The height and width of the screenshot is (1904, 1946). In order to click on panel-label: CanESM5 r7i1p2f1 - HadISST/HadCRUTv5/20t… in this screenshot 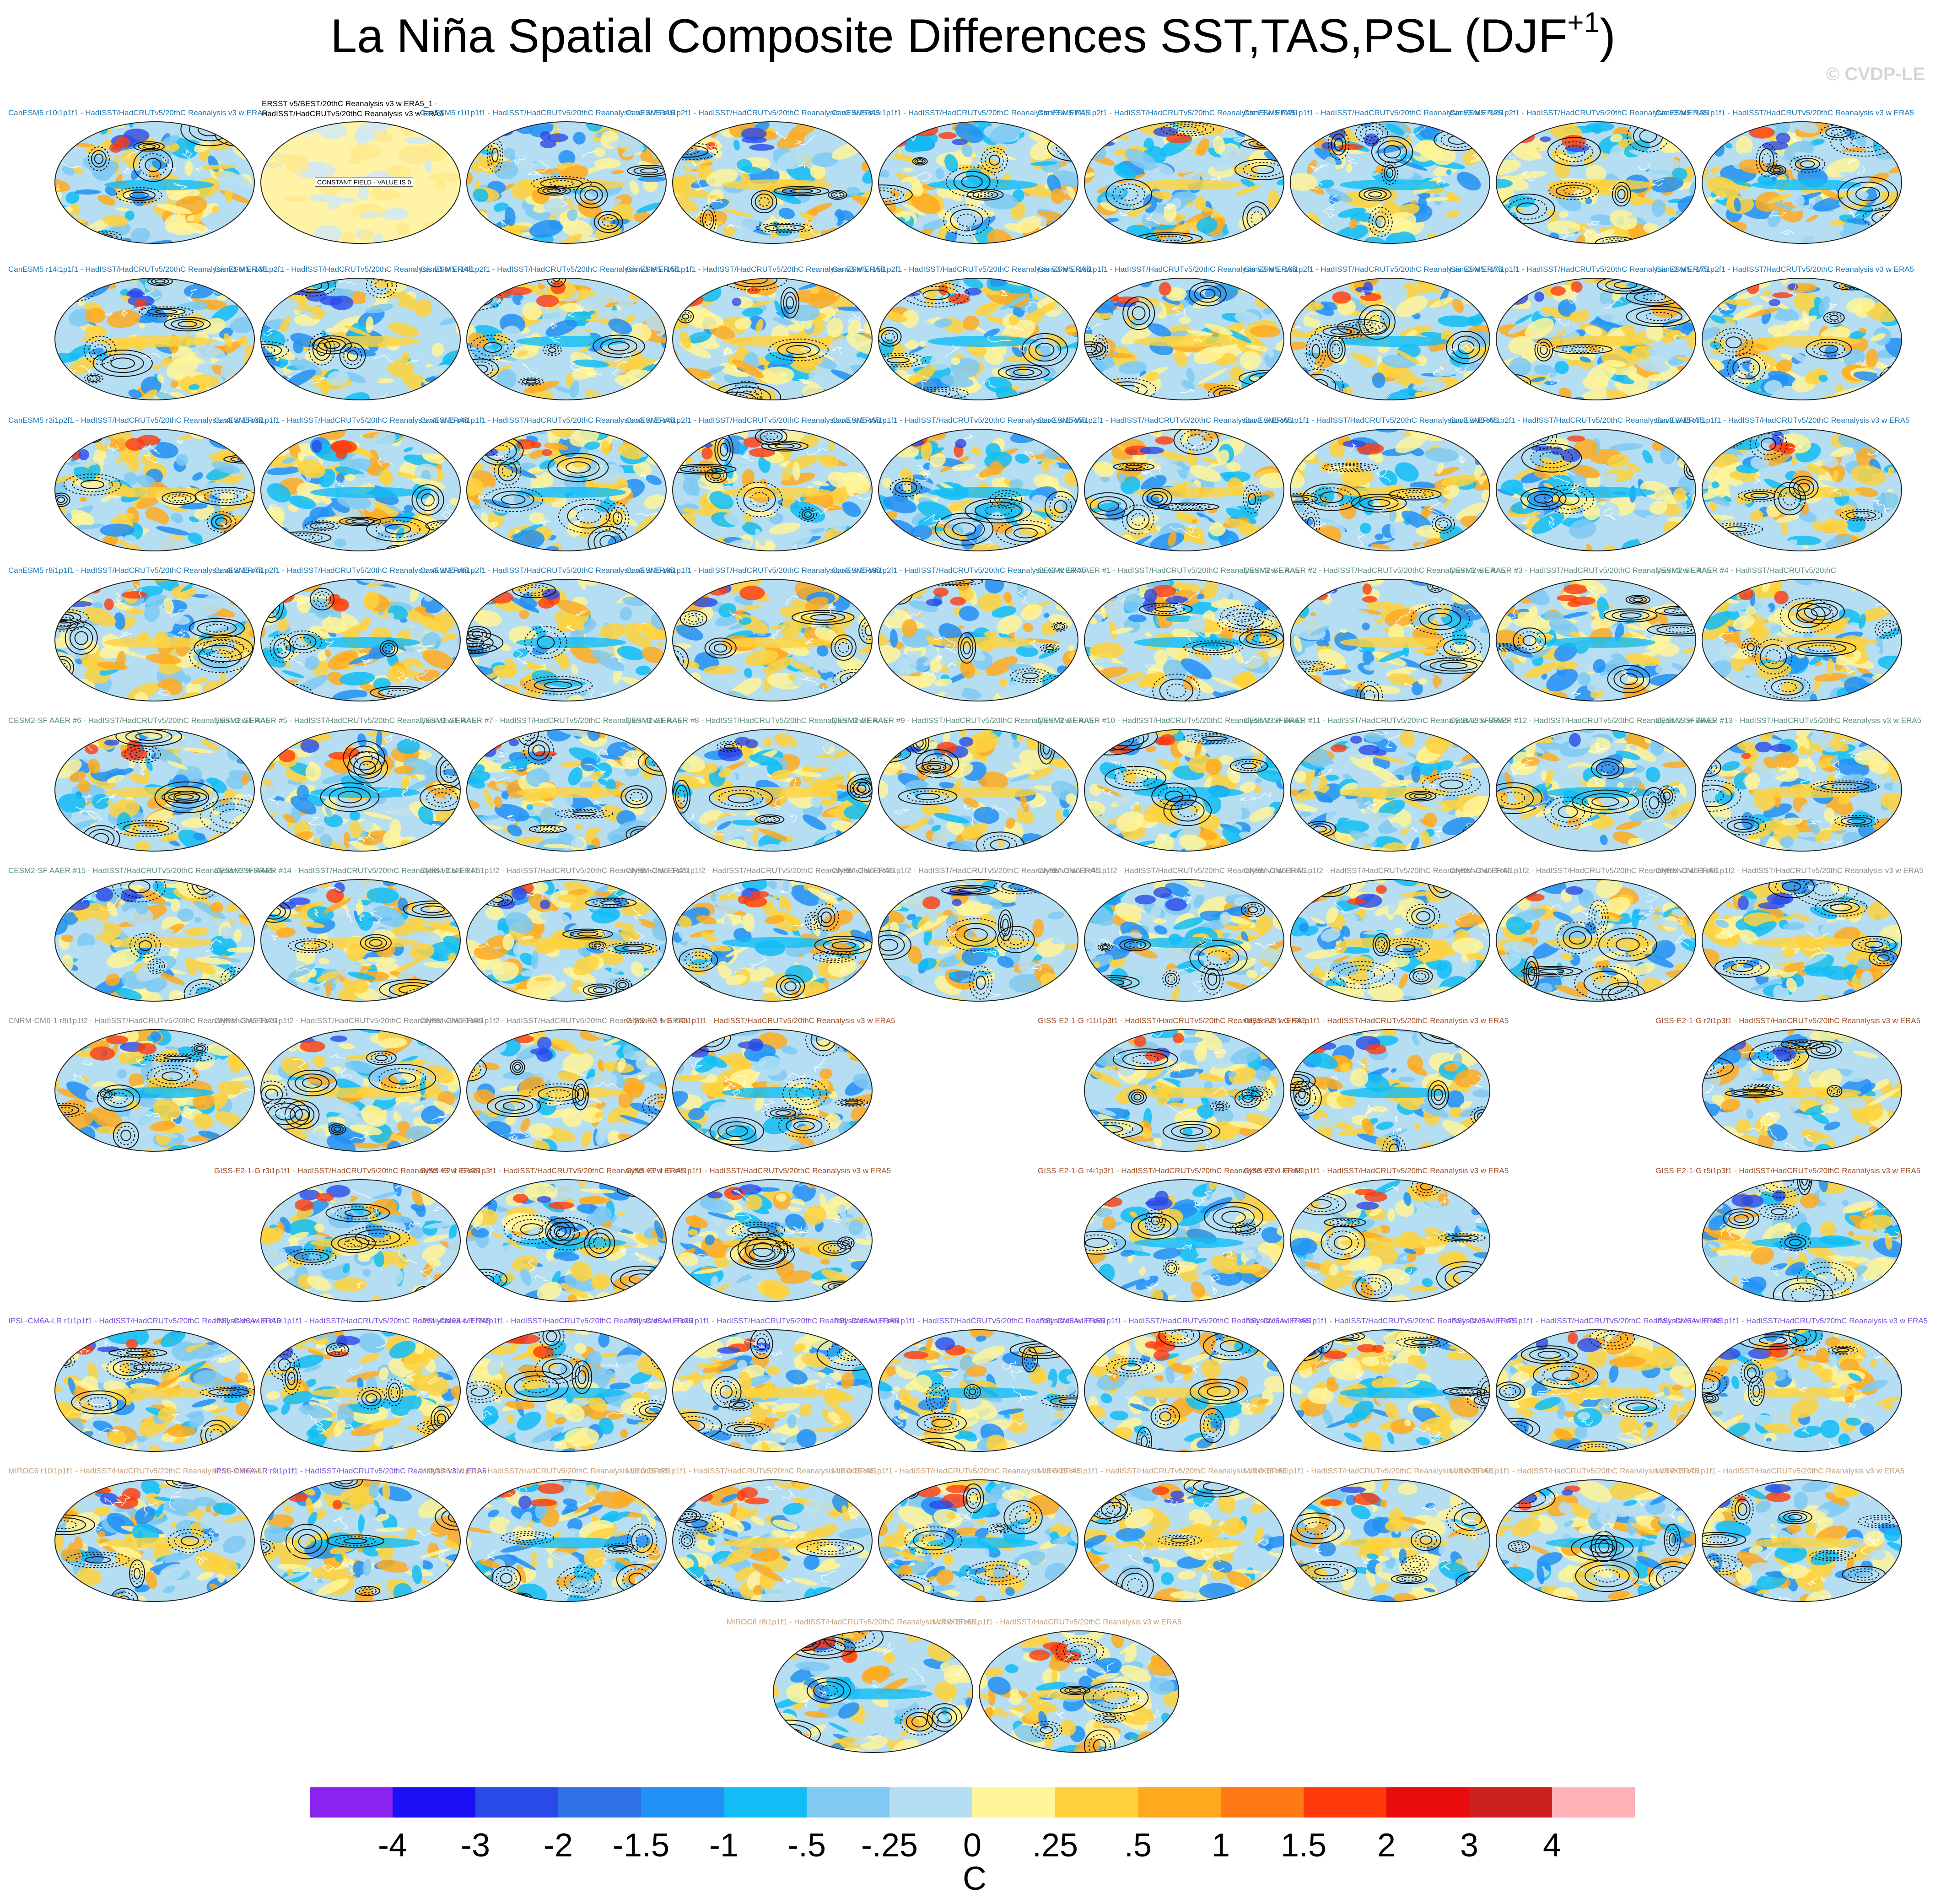, I will do `click(341, 570)`.